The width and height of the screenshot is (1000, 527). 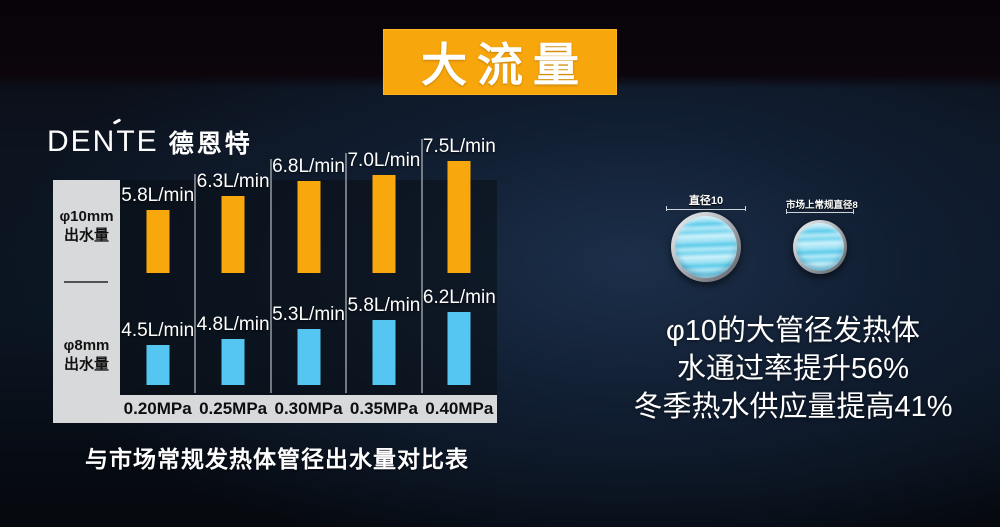 What do you see at coordinates (384, 305) in the screenshot?
I see `bar-value-phi8-0.35MPa: 5.8L/min` at bounding box center [384, 305].